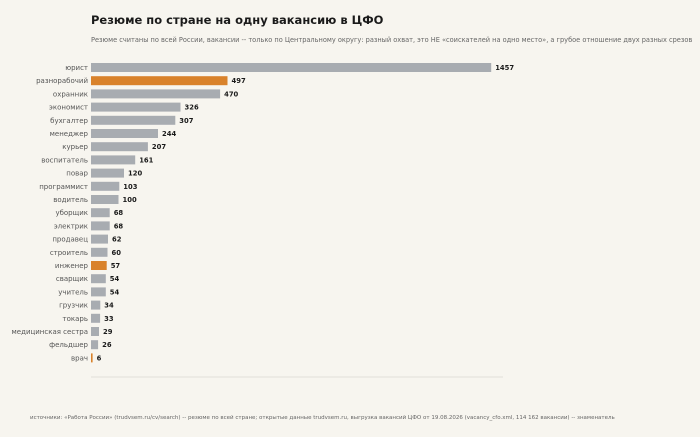 This screenshot has width=700, height=437. What do you see at coordinates (130, 200) in the screenshot?
I see `value-label: 100` at bounding box center [130, 200].